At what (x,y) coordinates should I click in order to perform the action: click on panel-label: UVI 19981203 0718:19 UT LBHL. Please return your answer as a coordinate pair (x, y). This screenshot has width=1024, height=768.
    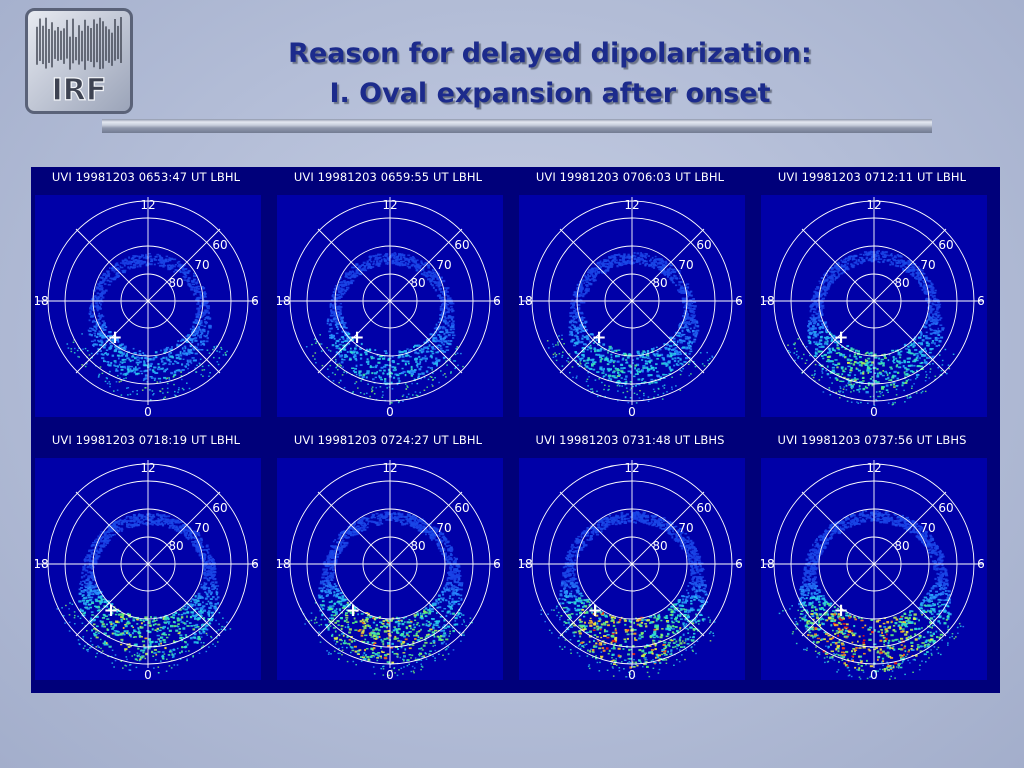
    Looking at the image, I should click on (146, 440).